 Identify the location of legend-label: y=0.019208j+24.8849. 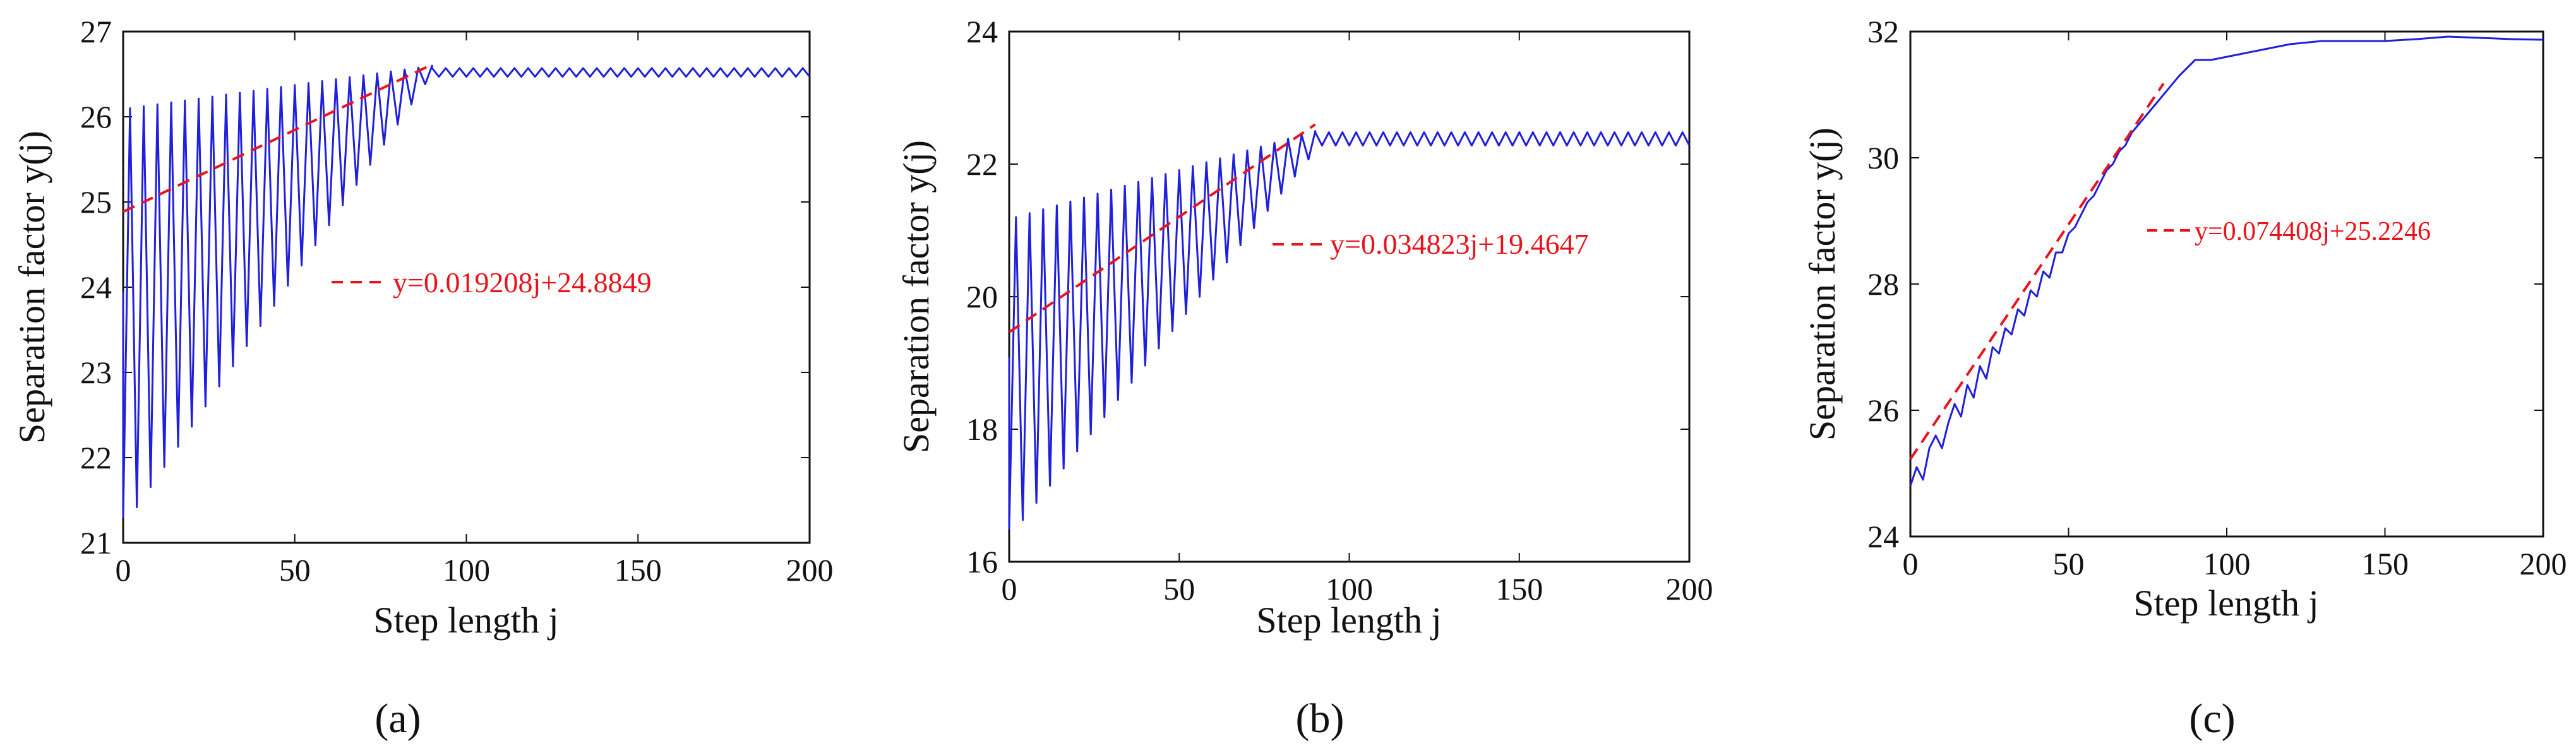
(522, 282).